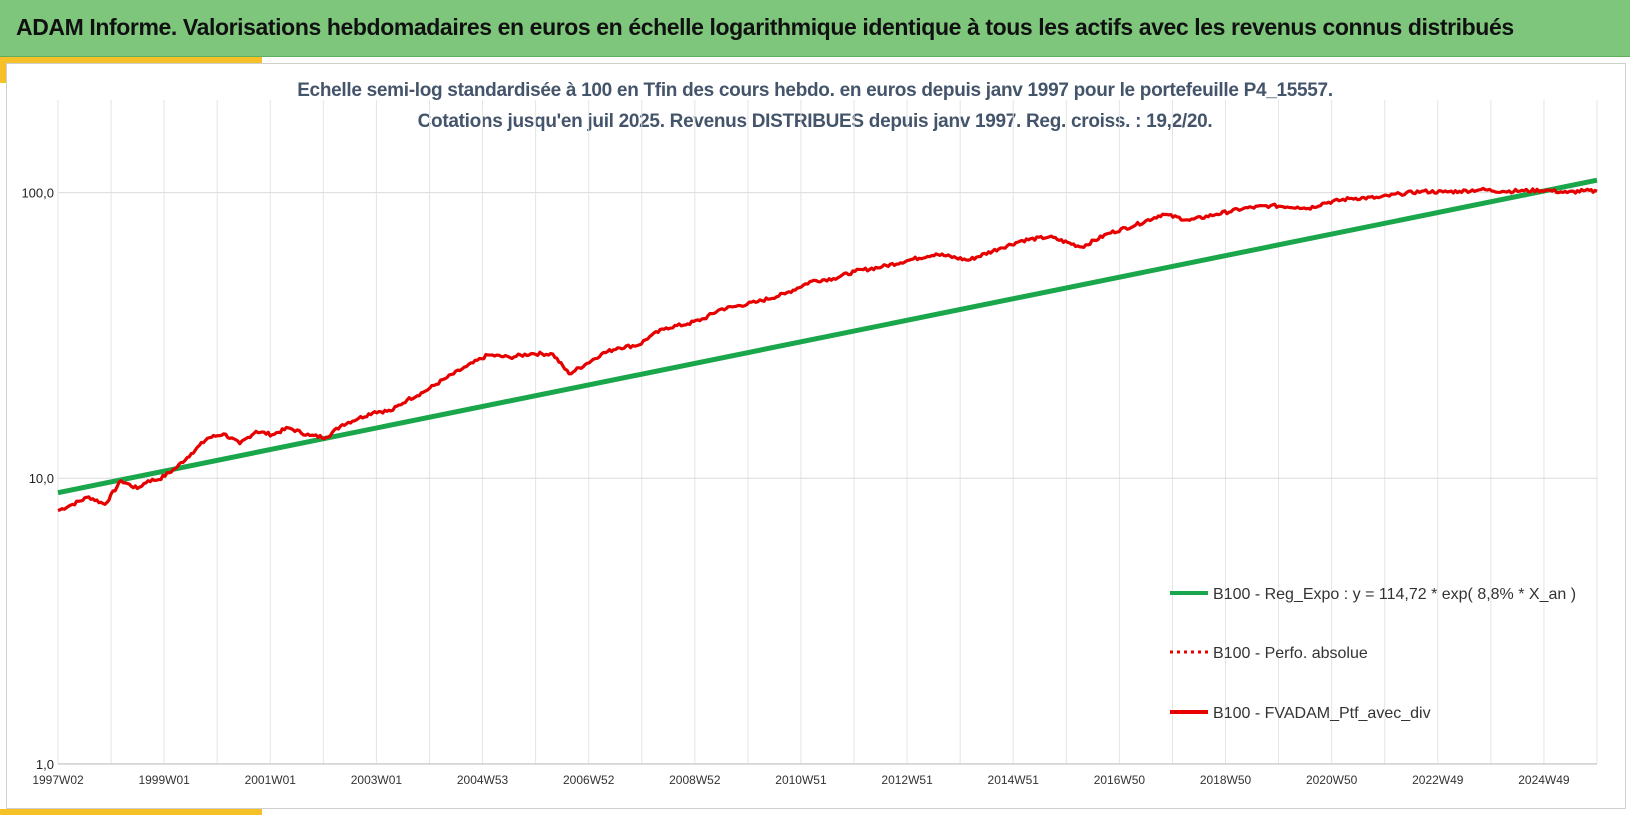 This screenshot has width=1630, height=815. I want to click on x-tick-label: 2008W52, so click(695, 780).